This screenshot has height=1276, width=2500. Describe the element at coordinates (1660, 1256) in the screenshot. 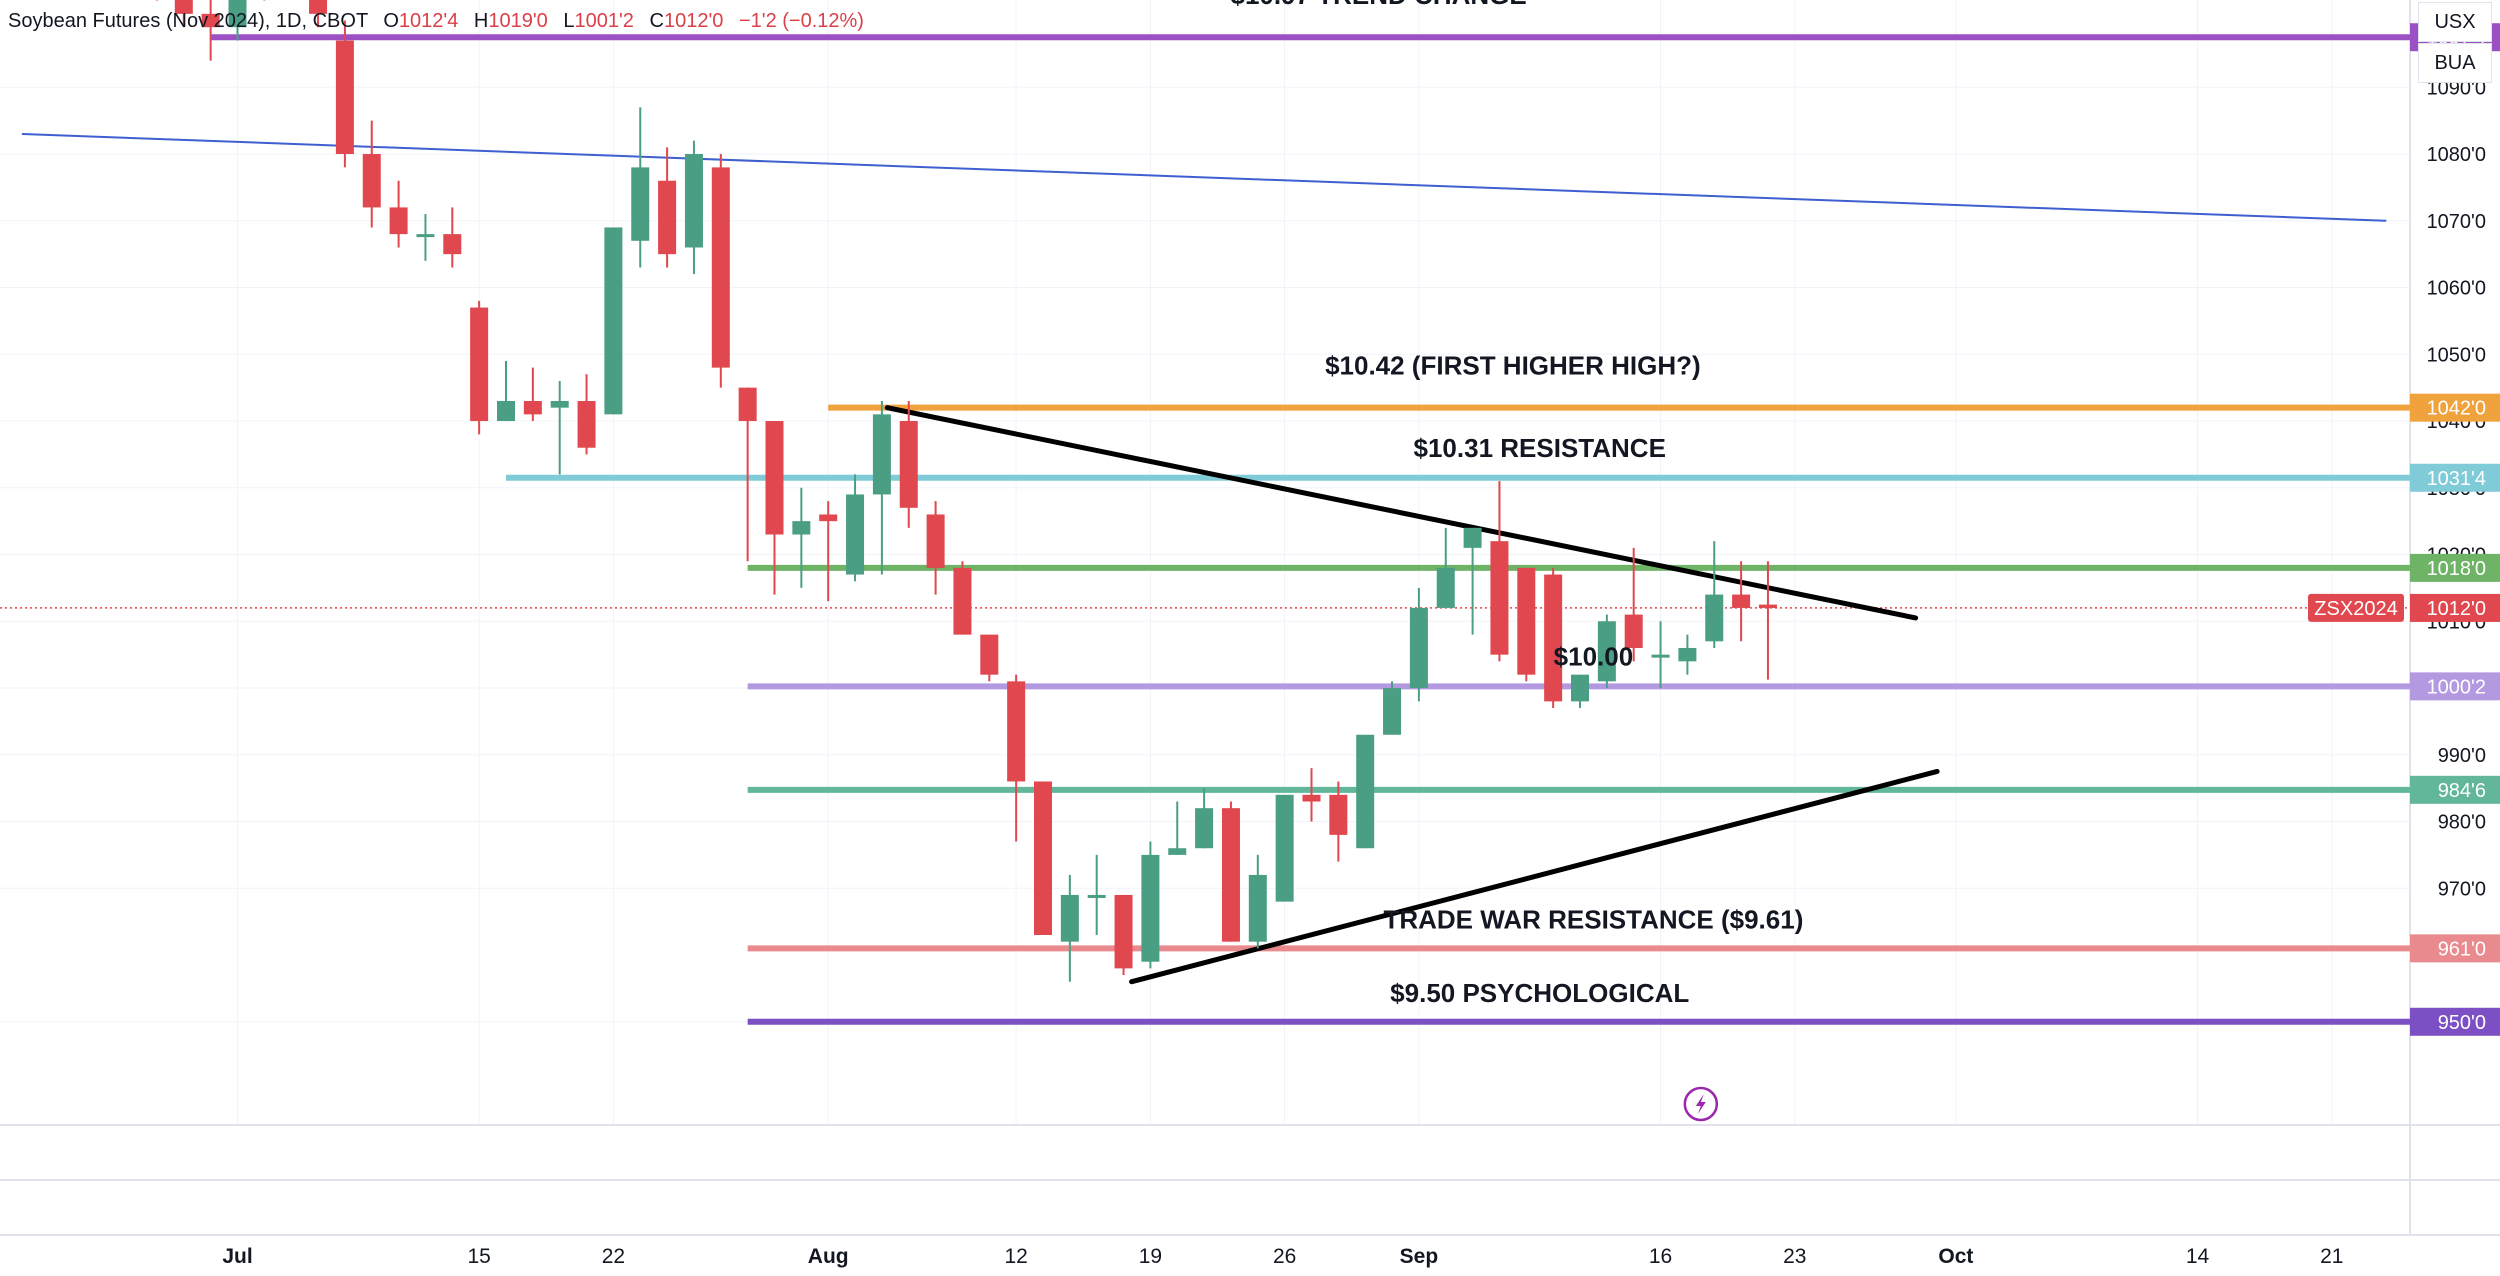

I see `x-tick-label: 16` at that location.